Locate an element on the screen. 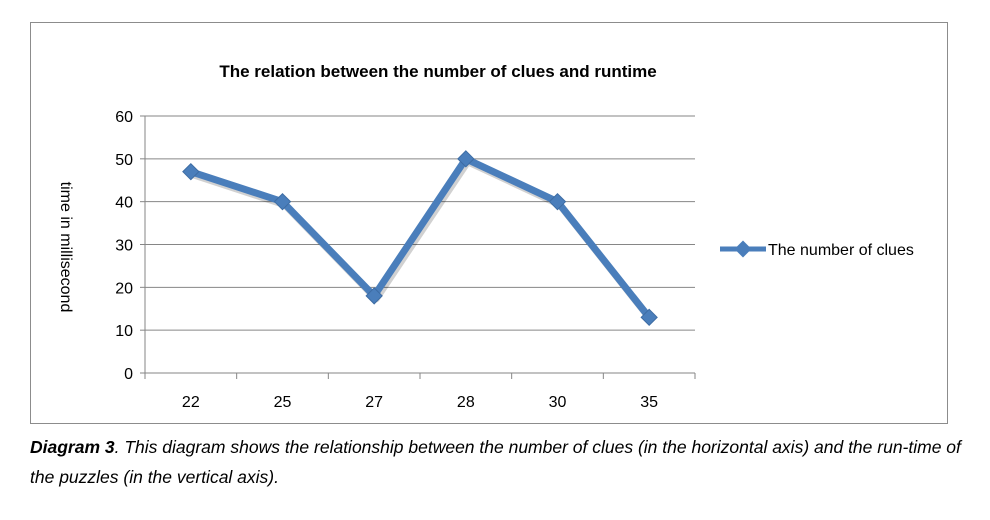  legend: The number of clues is located at coordinates (817, 249).